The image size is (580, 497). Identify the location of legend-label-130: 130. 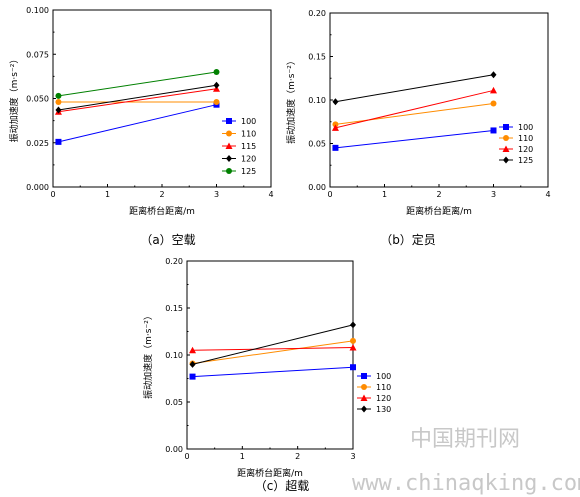
(383, 409).